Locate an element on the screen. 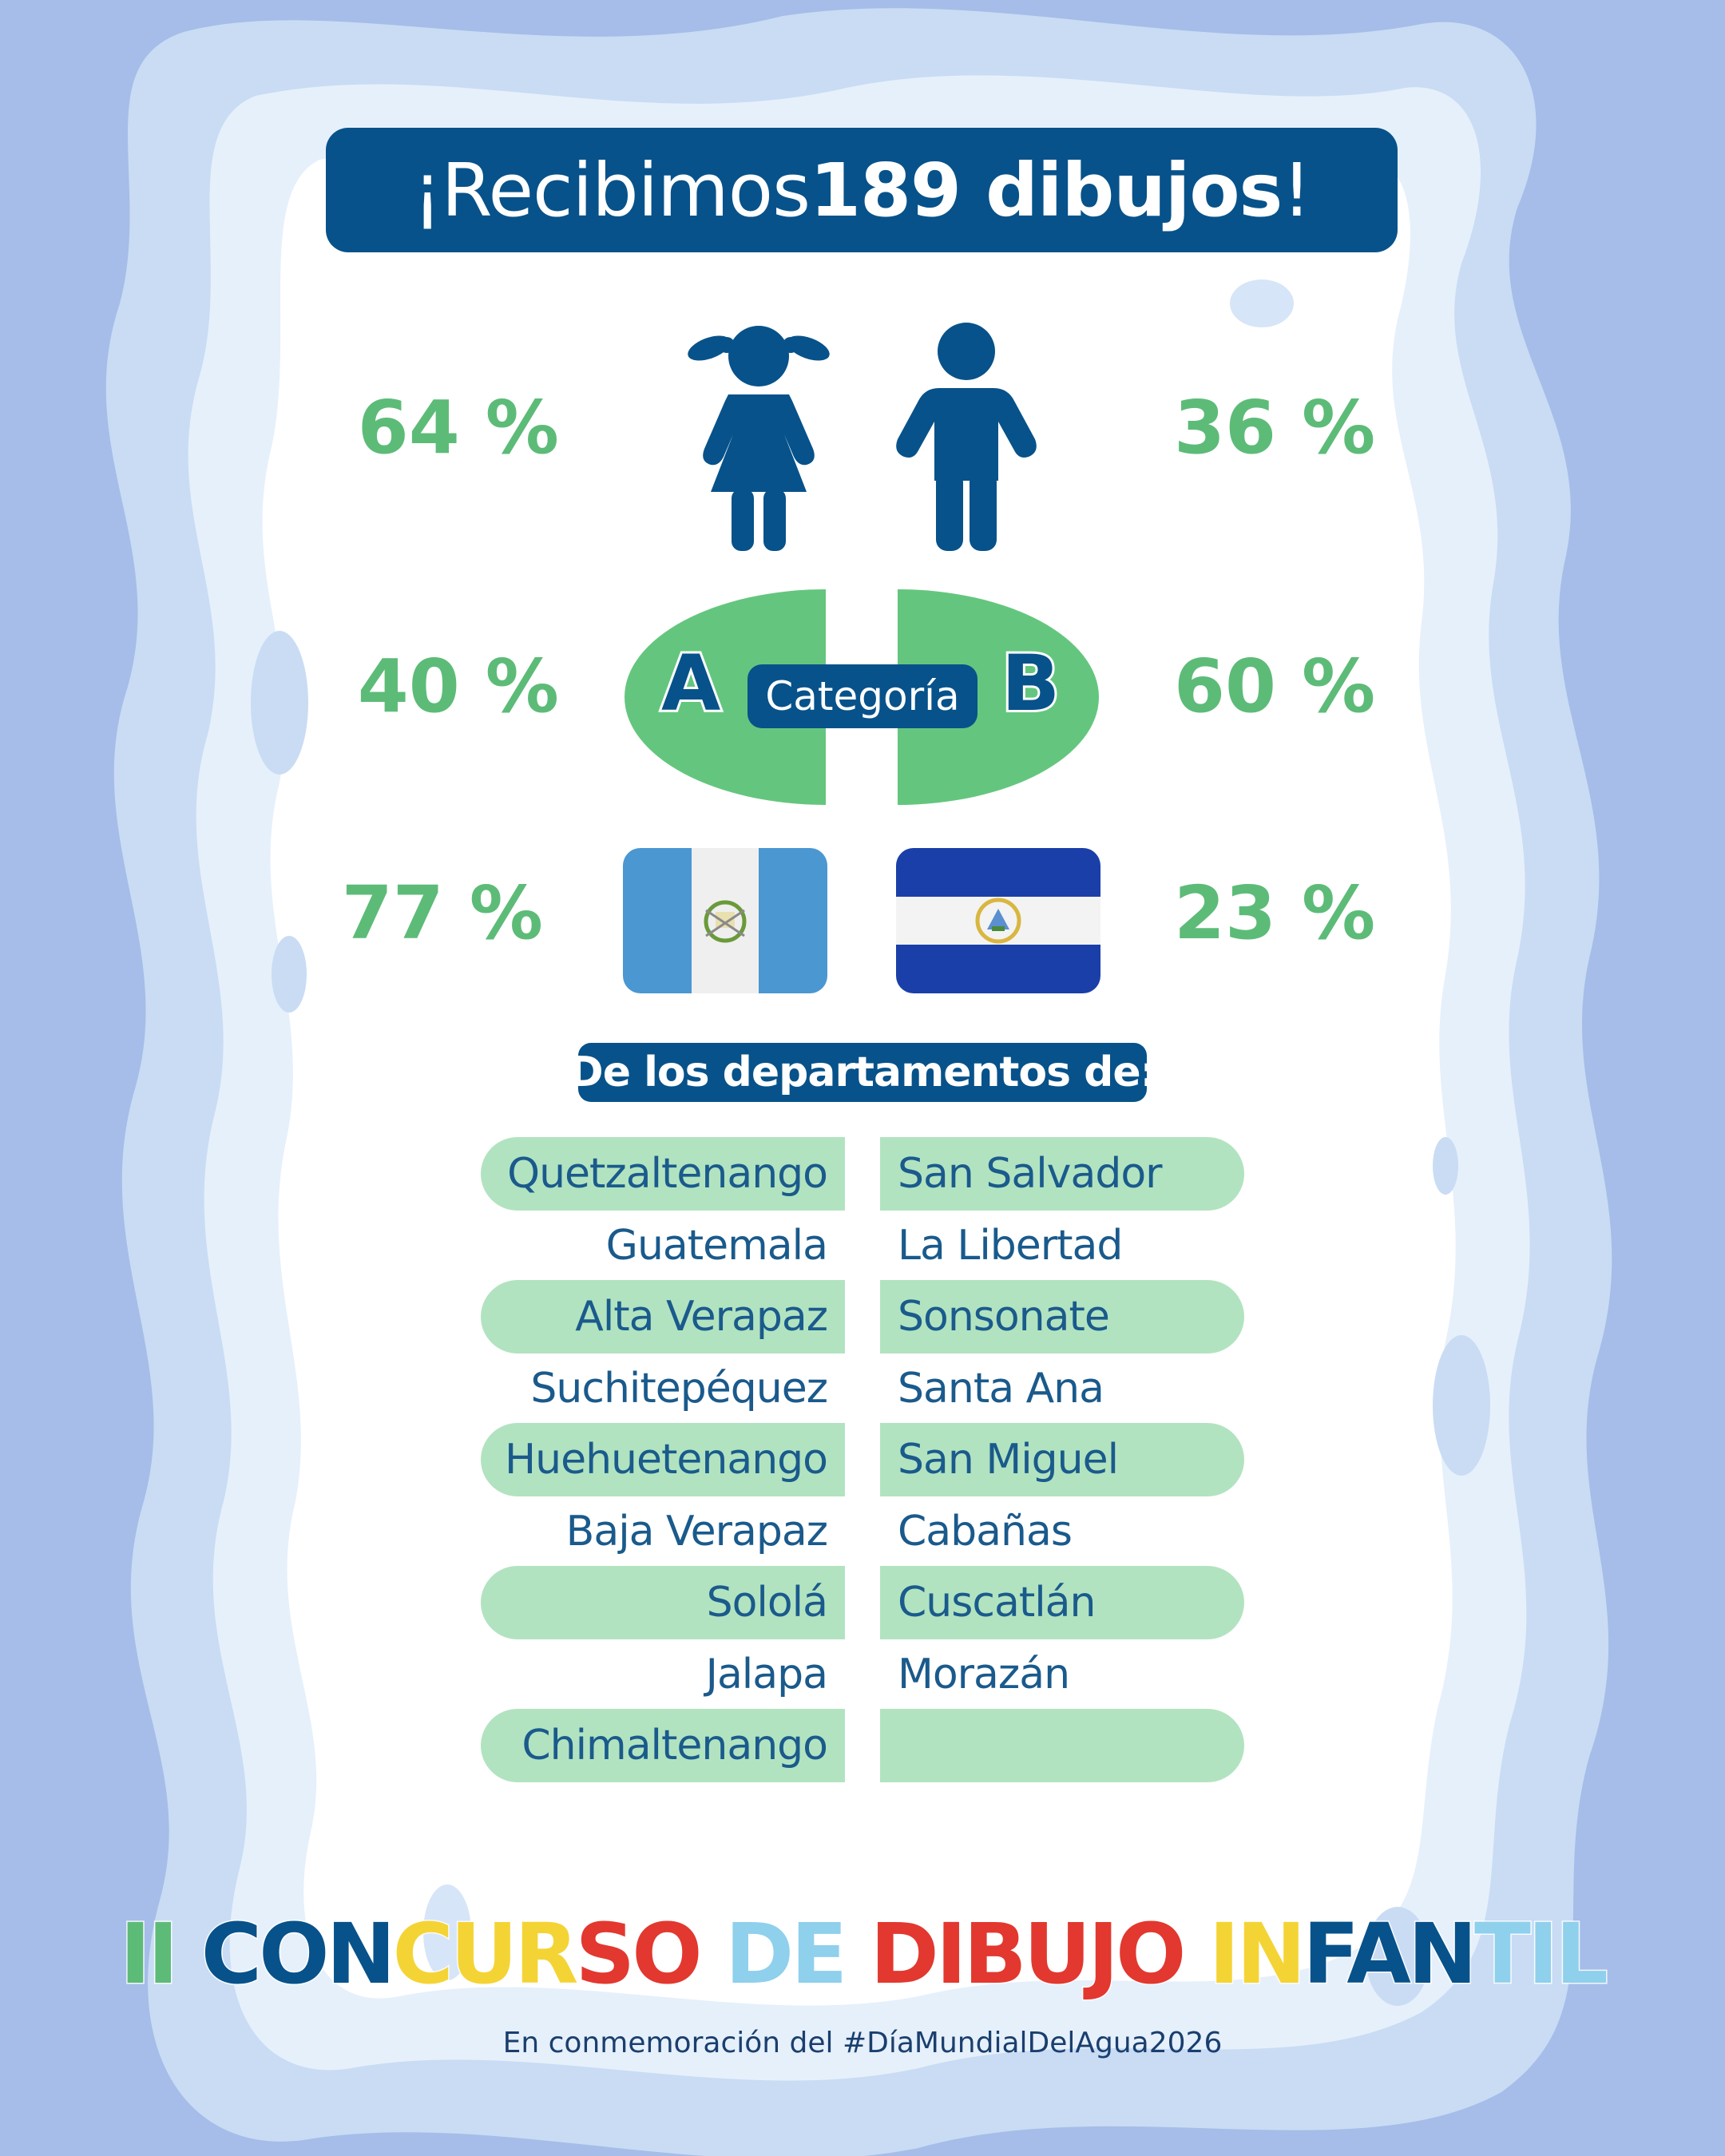  guatemala-department-item: Baja Verapaz is located at coordinates (697, 1532).